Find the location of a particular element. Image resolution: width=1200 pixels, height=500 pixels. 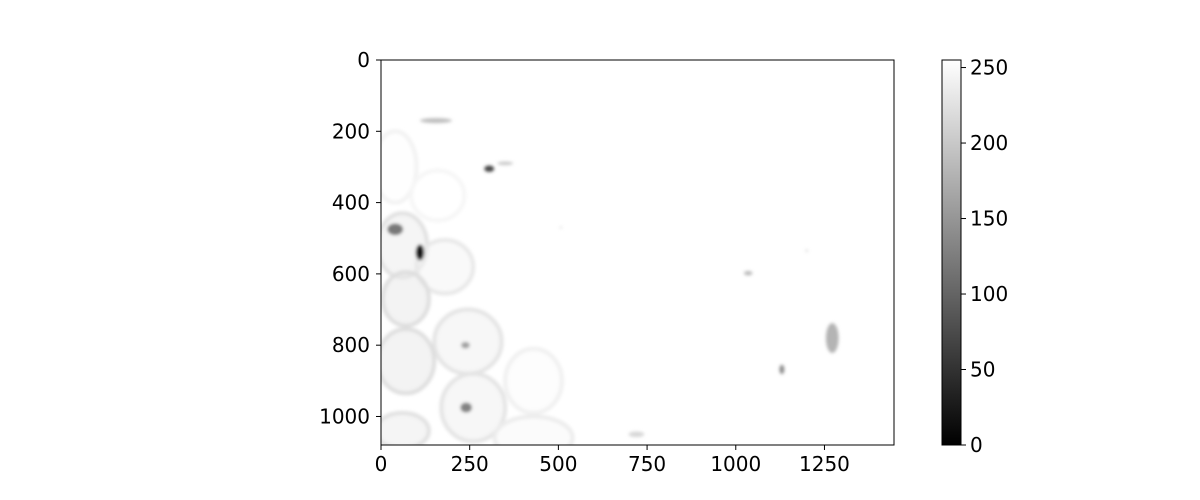

x-tick-label: 750 is located at coordinates (647, 464).